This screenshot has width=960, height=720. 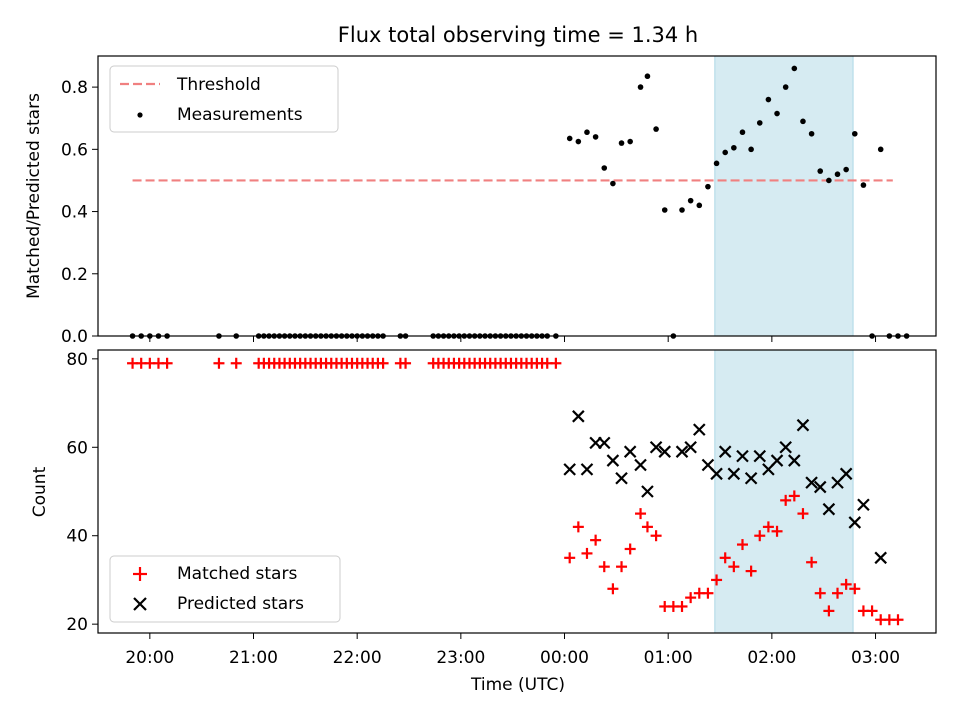 I want to click on legend-matched-label: Matched stars, so click(x=237, y=574).